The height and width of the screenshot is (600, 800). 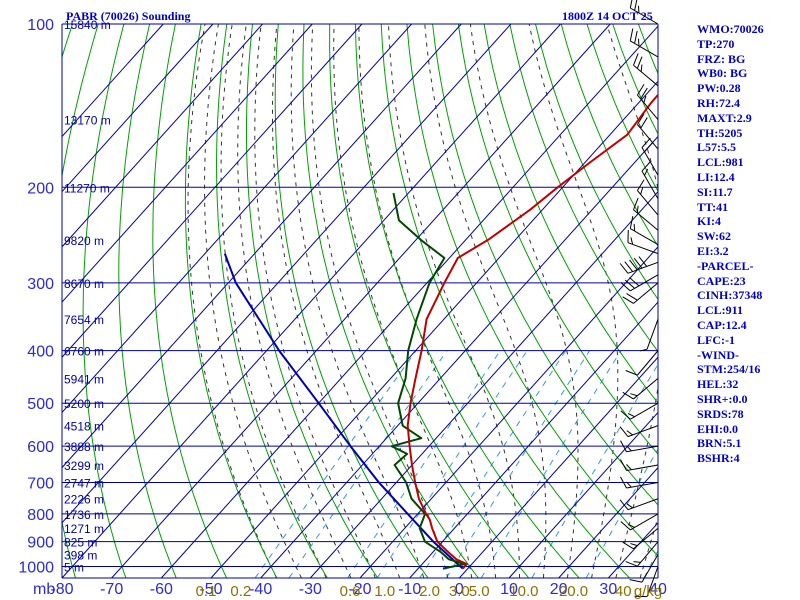 I want to click on index-item: CAPE:23, so click(x=721, y=280).